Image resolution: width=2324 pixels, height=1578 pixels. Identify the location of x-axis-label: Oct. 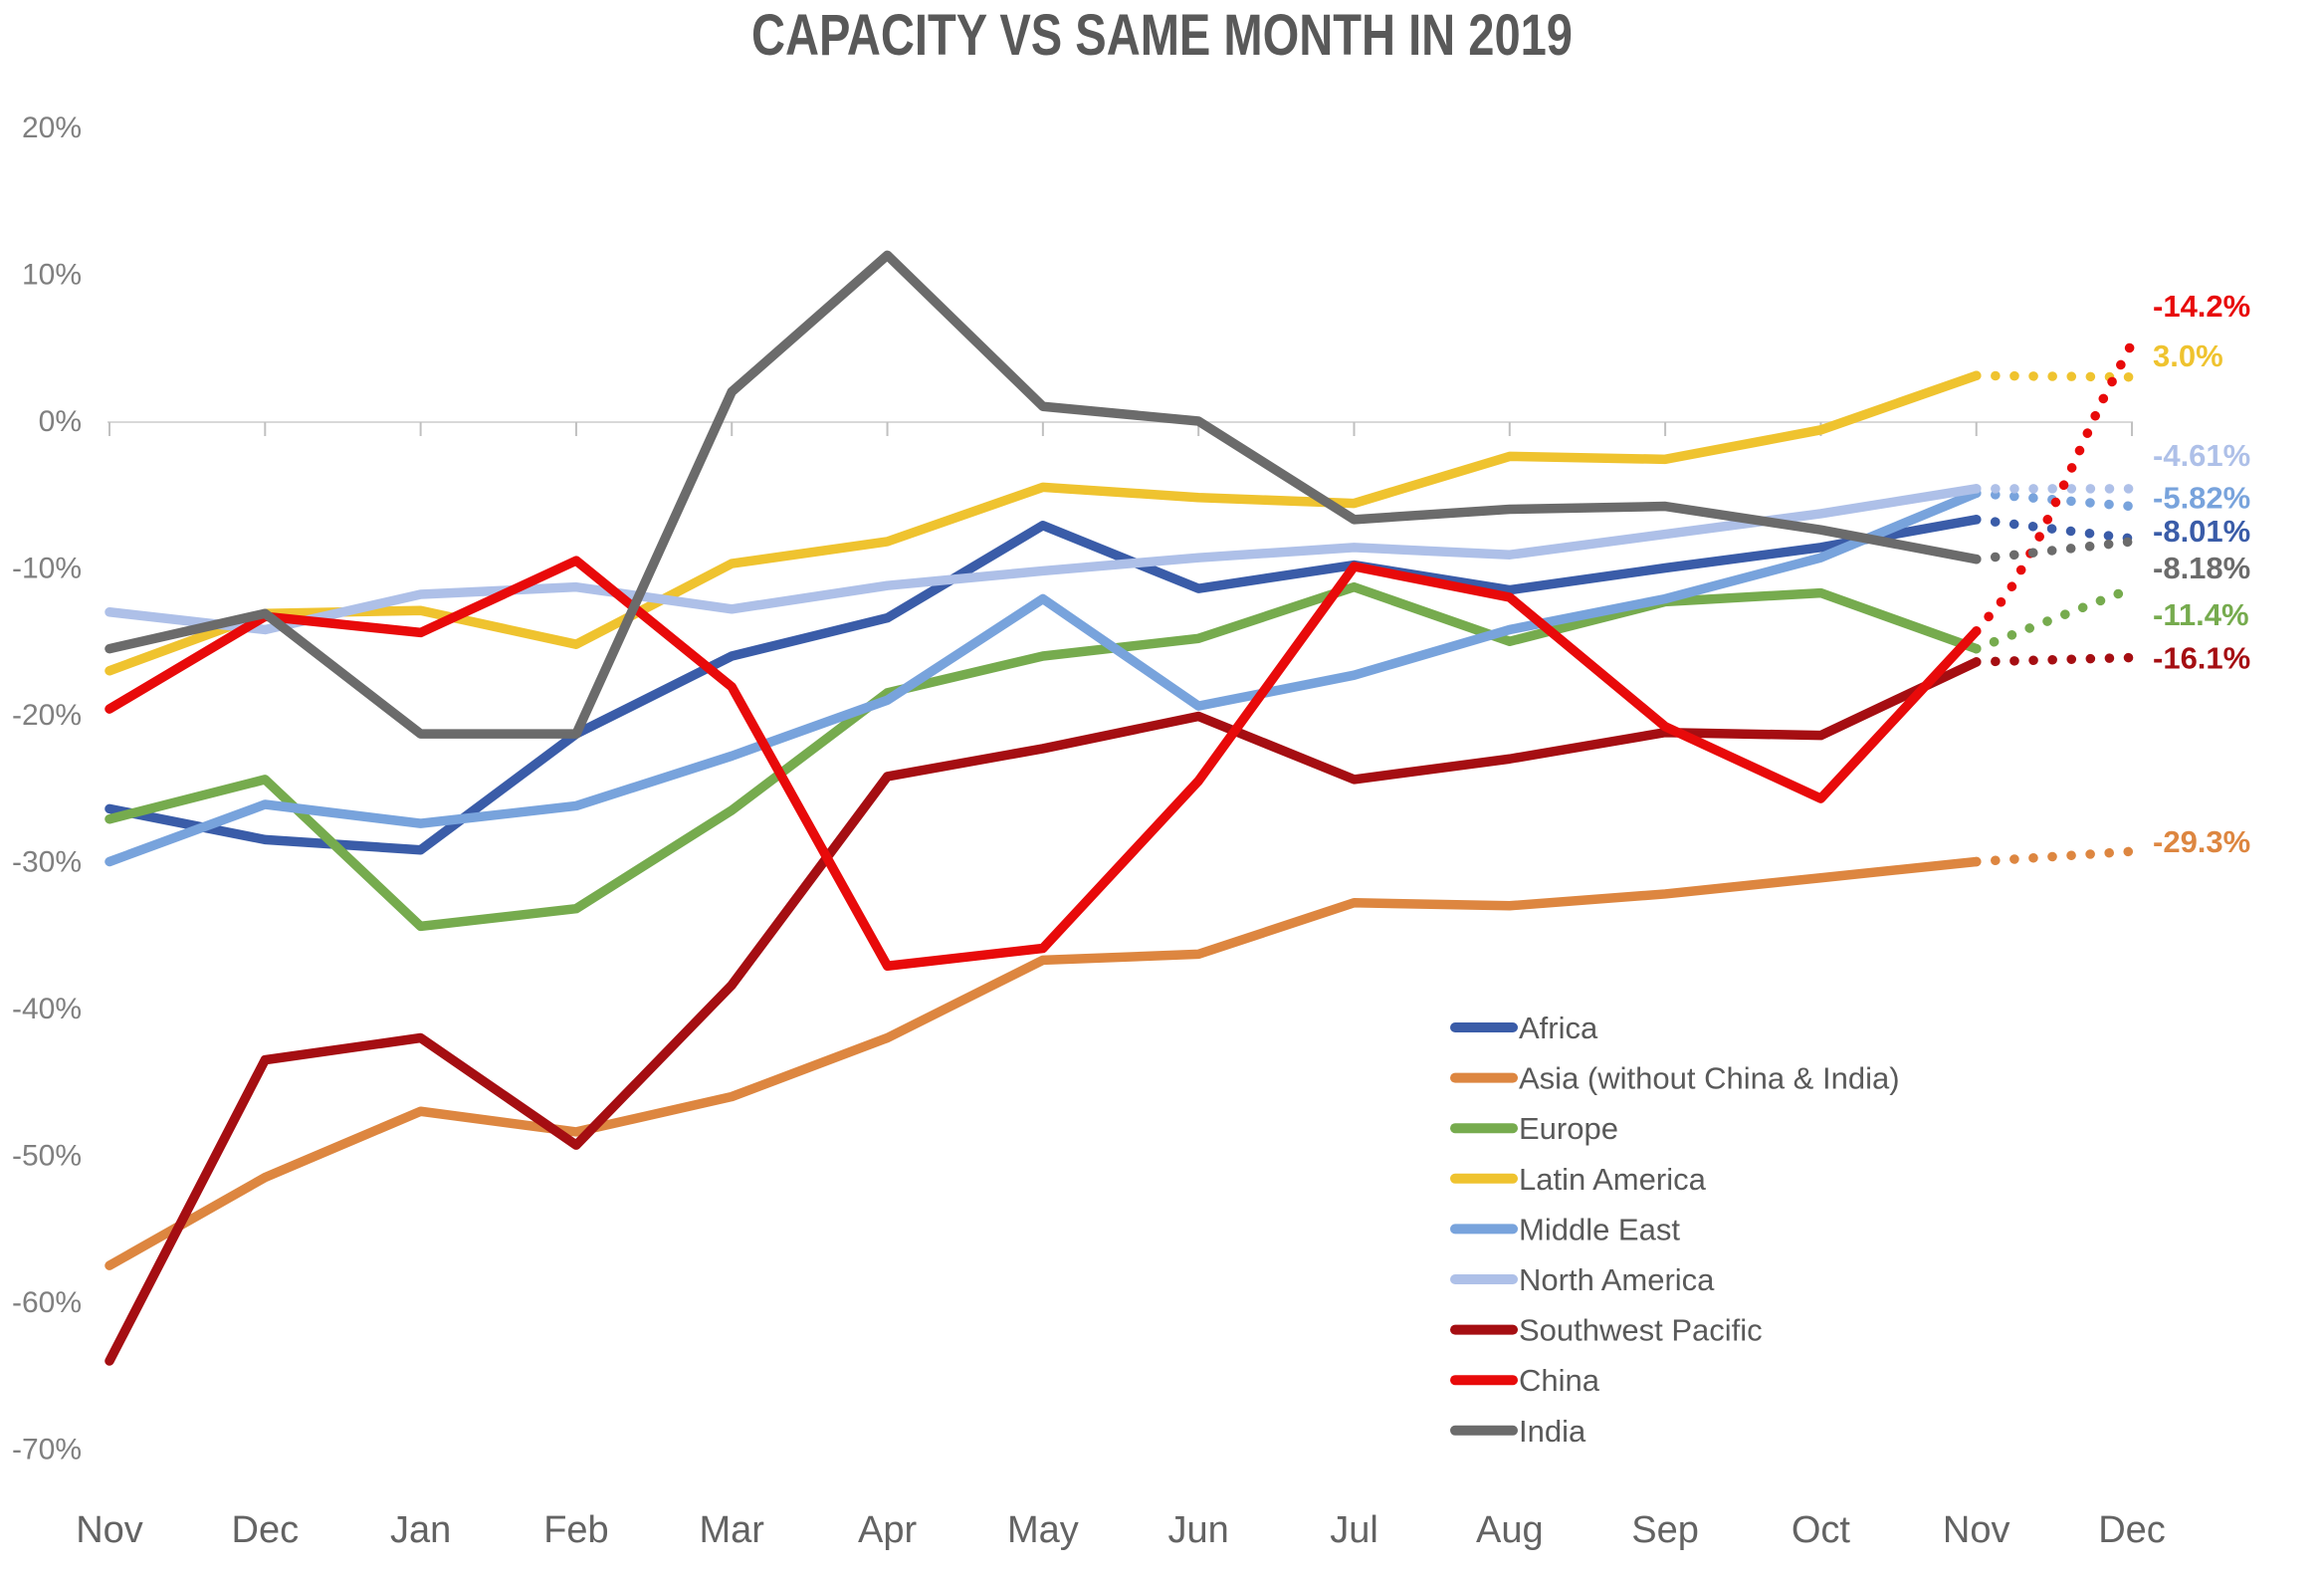
(1821, 1530).